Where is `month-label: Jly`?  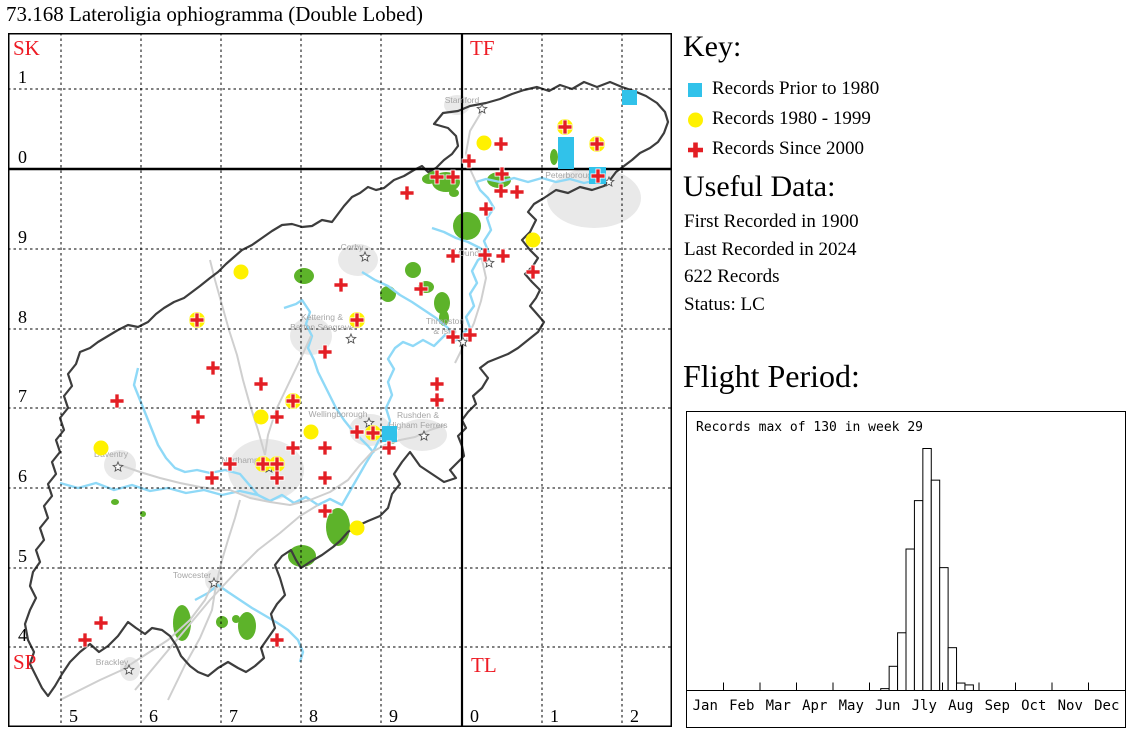
month-label: Jly is located at coordinates (924, 706).